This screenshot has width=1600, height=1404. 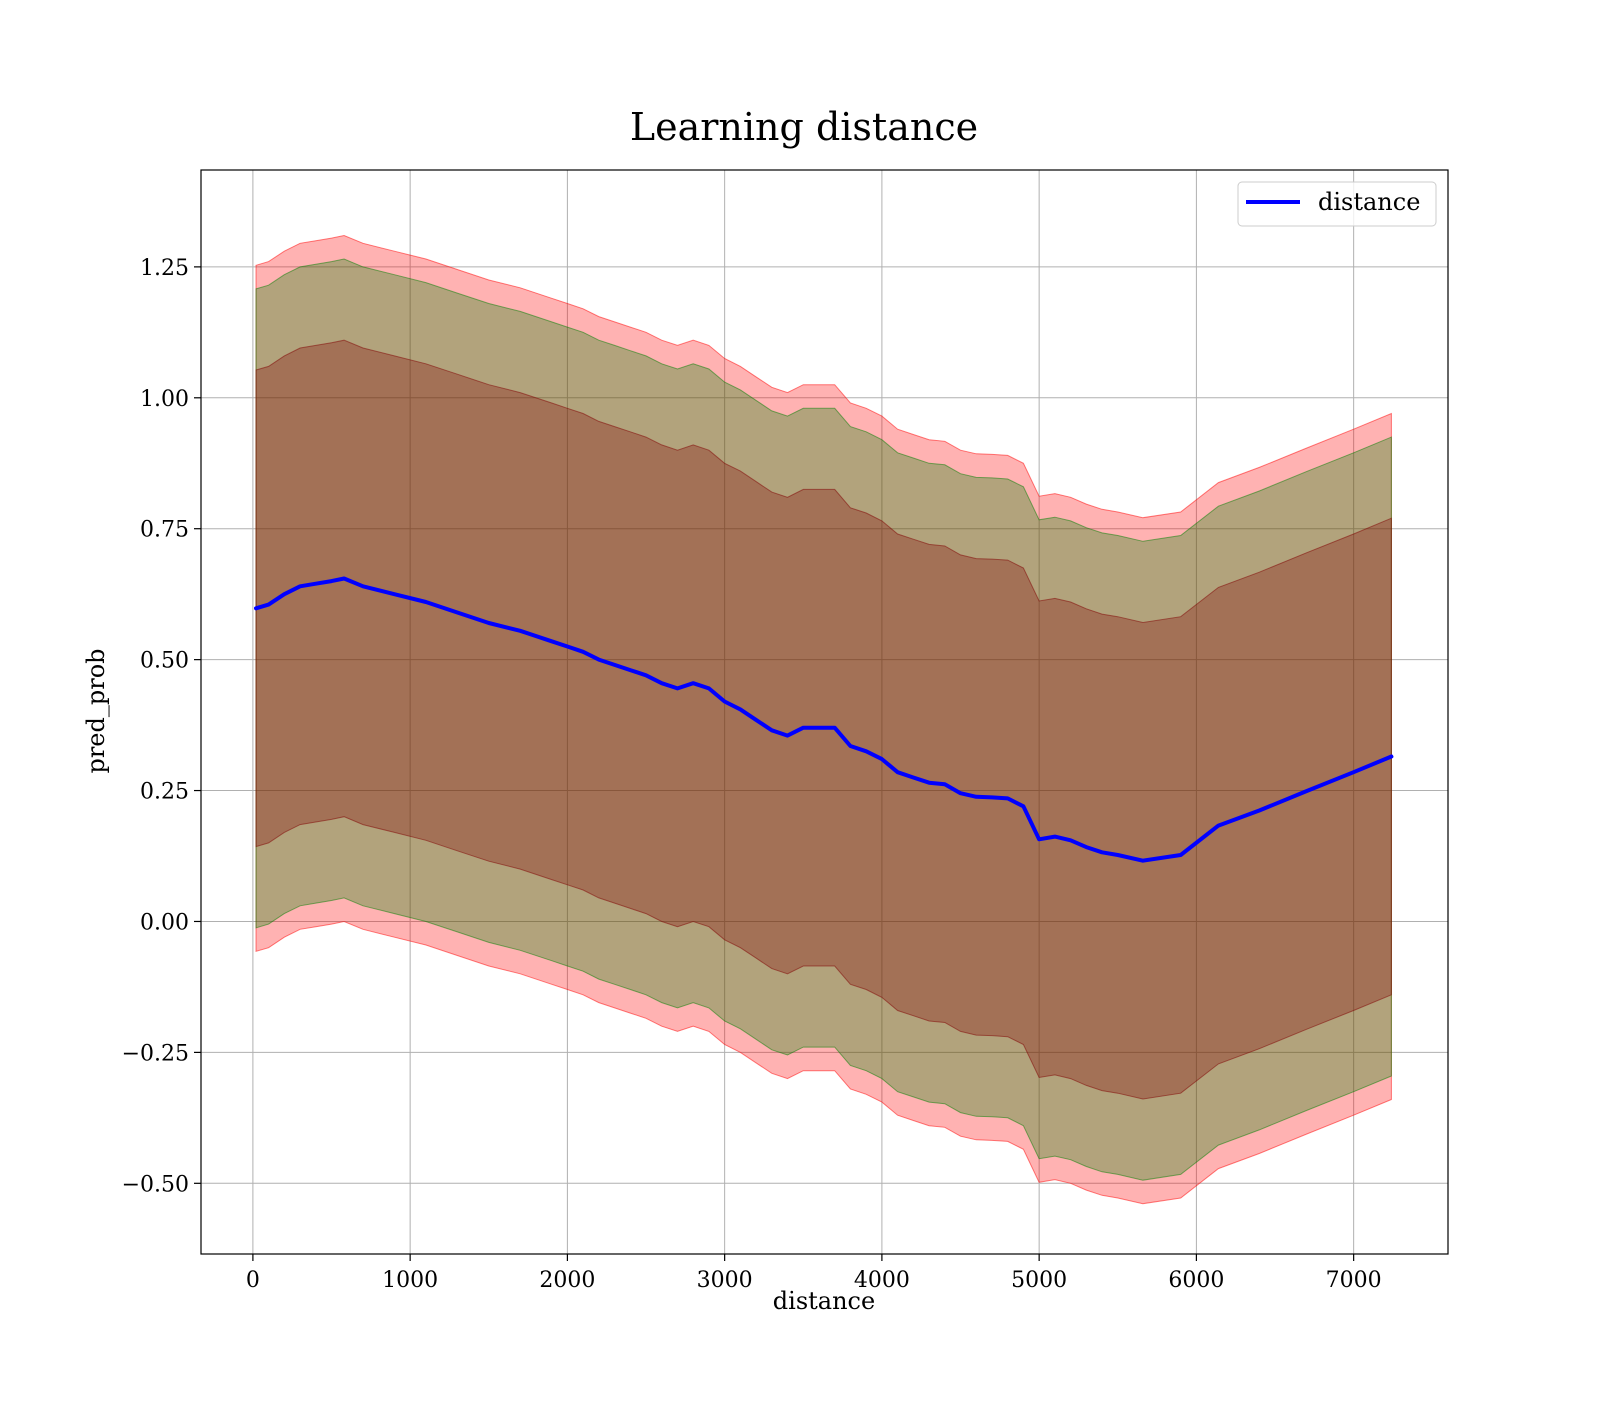 What do you see at coordinates (1354, 1280) in the screenshot?
I see `x-tick-label: 7000` at bounding box center [1354, 1280].